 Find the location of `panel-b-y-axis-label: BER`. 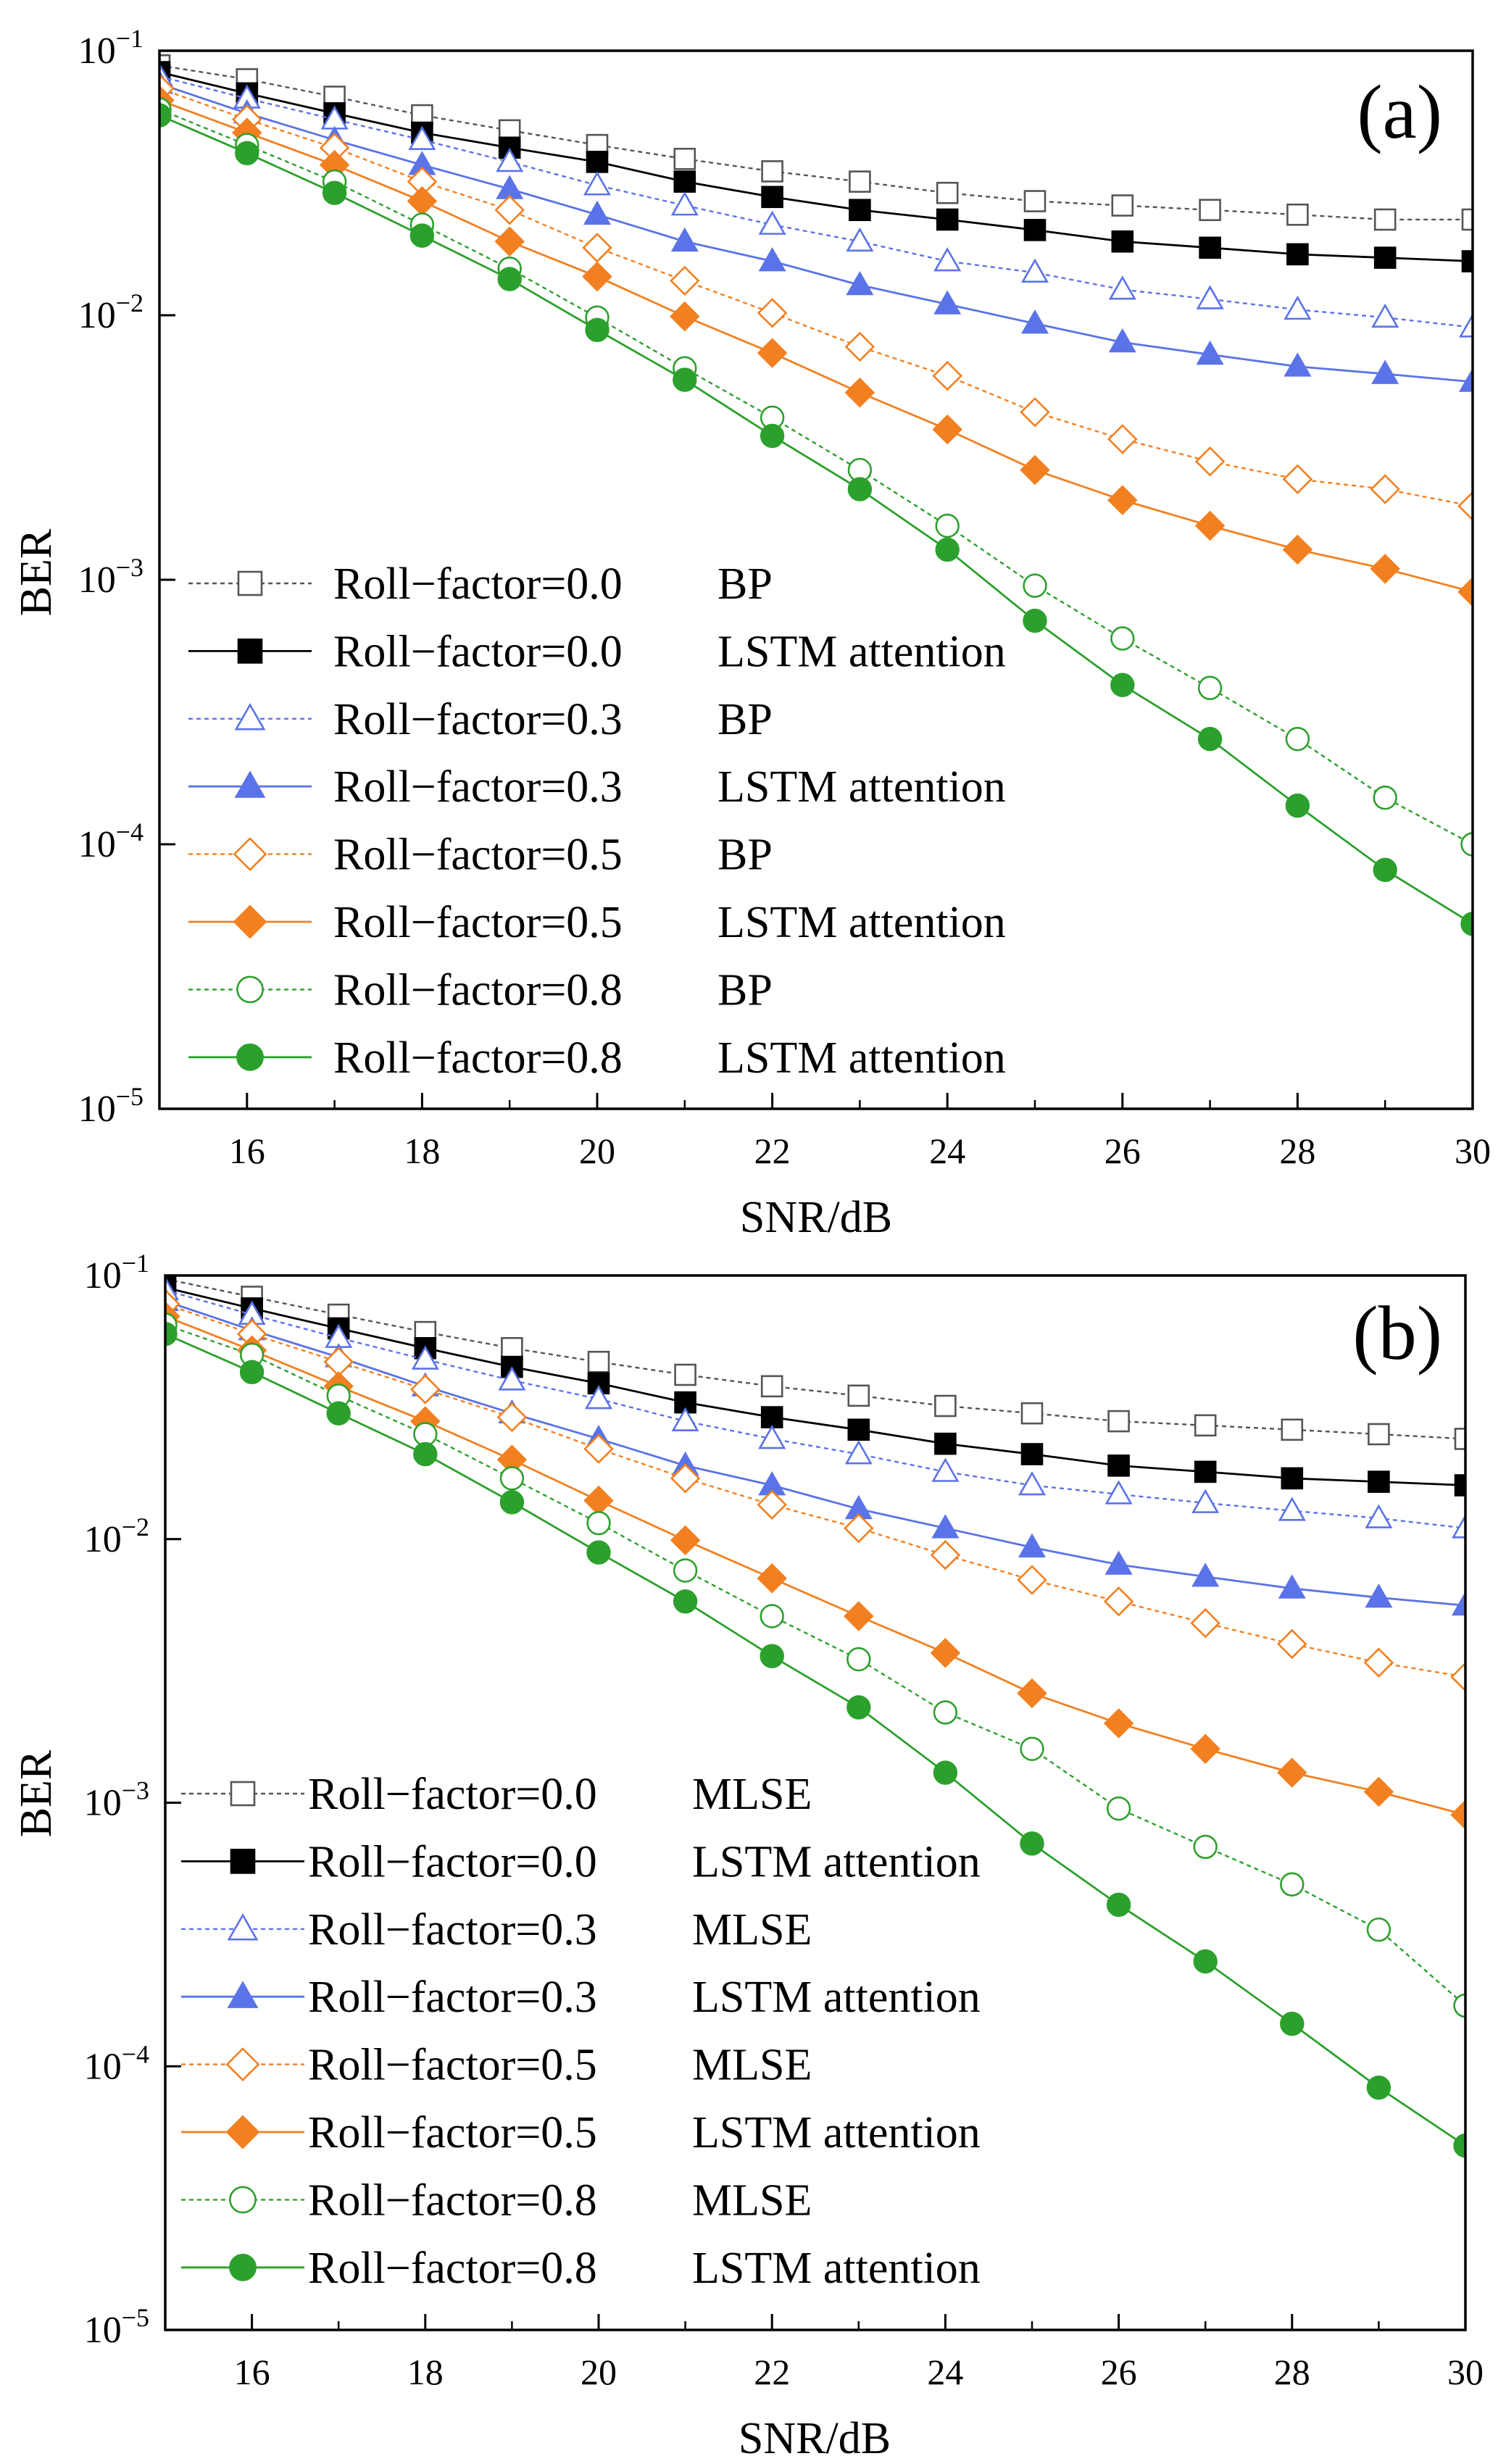

panel-b-y-axis-label: BER is located at coordinates (36, 1793).